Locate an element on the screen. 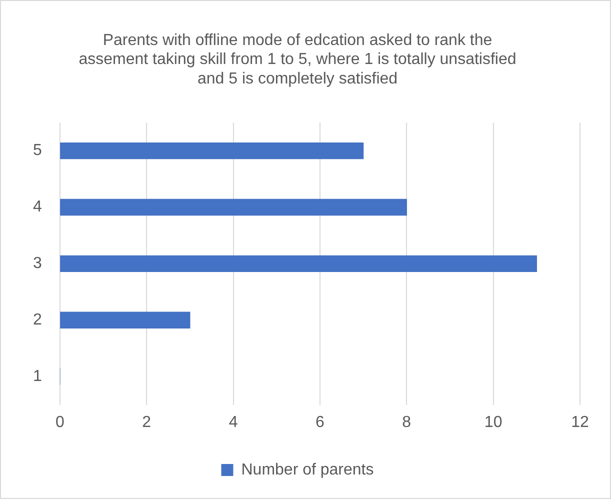 This screenshot has width=611, height=499. x-tick-label: 12 is located at coordinates (580, 422).